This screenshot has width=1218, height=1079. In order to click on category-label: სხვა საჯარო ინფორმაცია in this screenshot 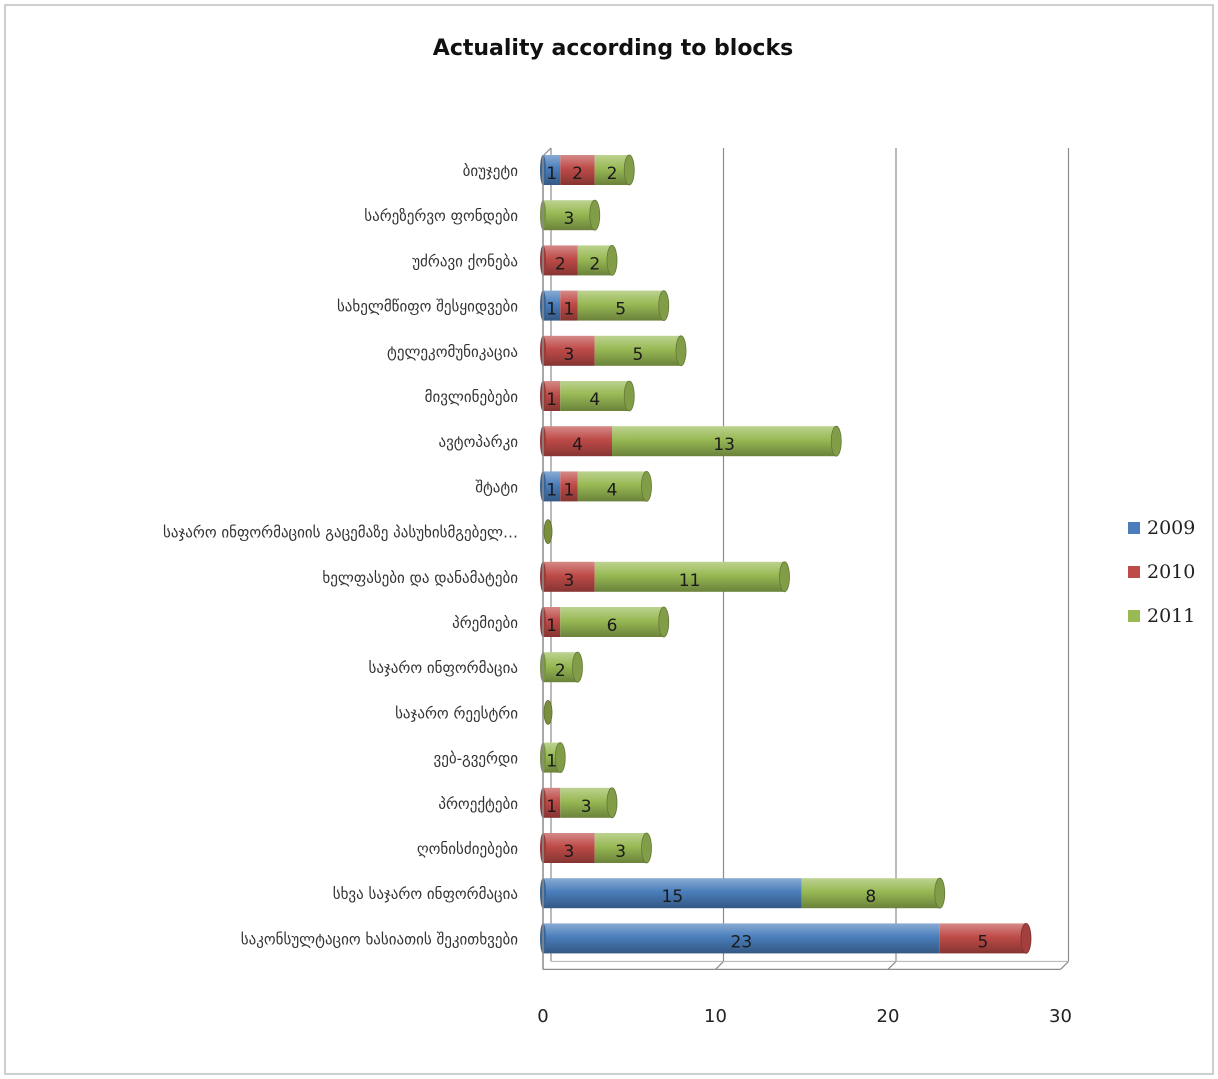, I will do `click(425, 894)`.